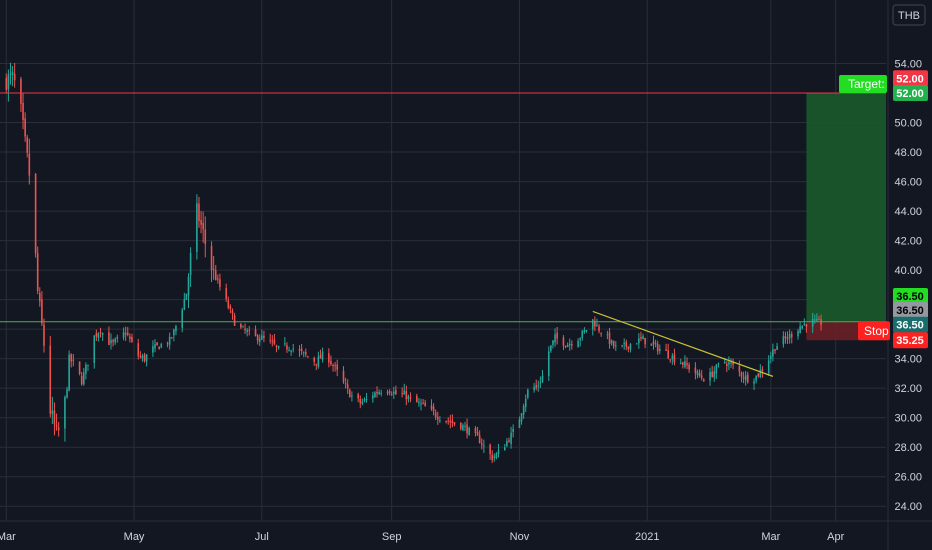  I want to click on y-tick-label: 46.00, so click(908, 183).